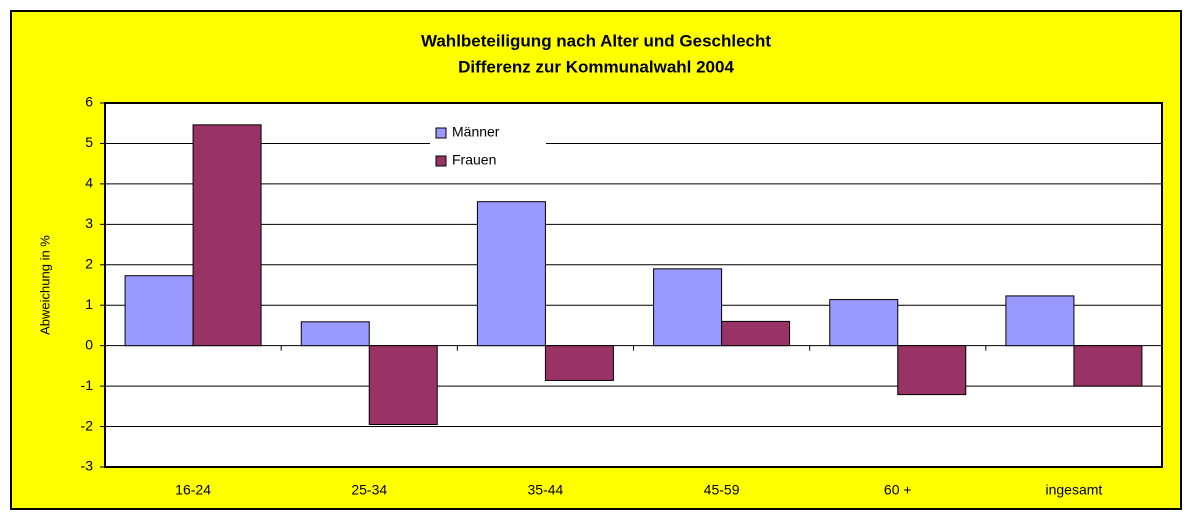  Describe the element at coordinates (89, 263) in the screenshot. I see `y-tick-label: 2` at that location.